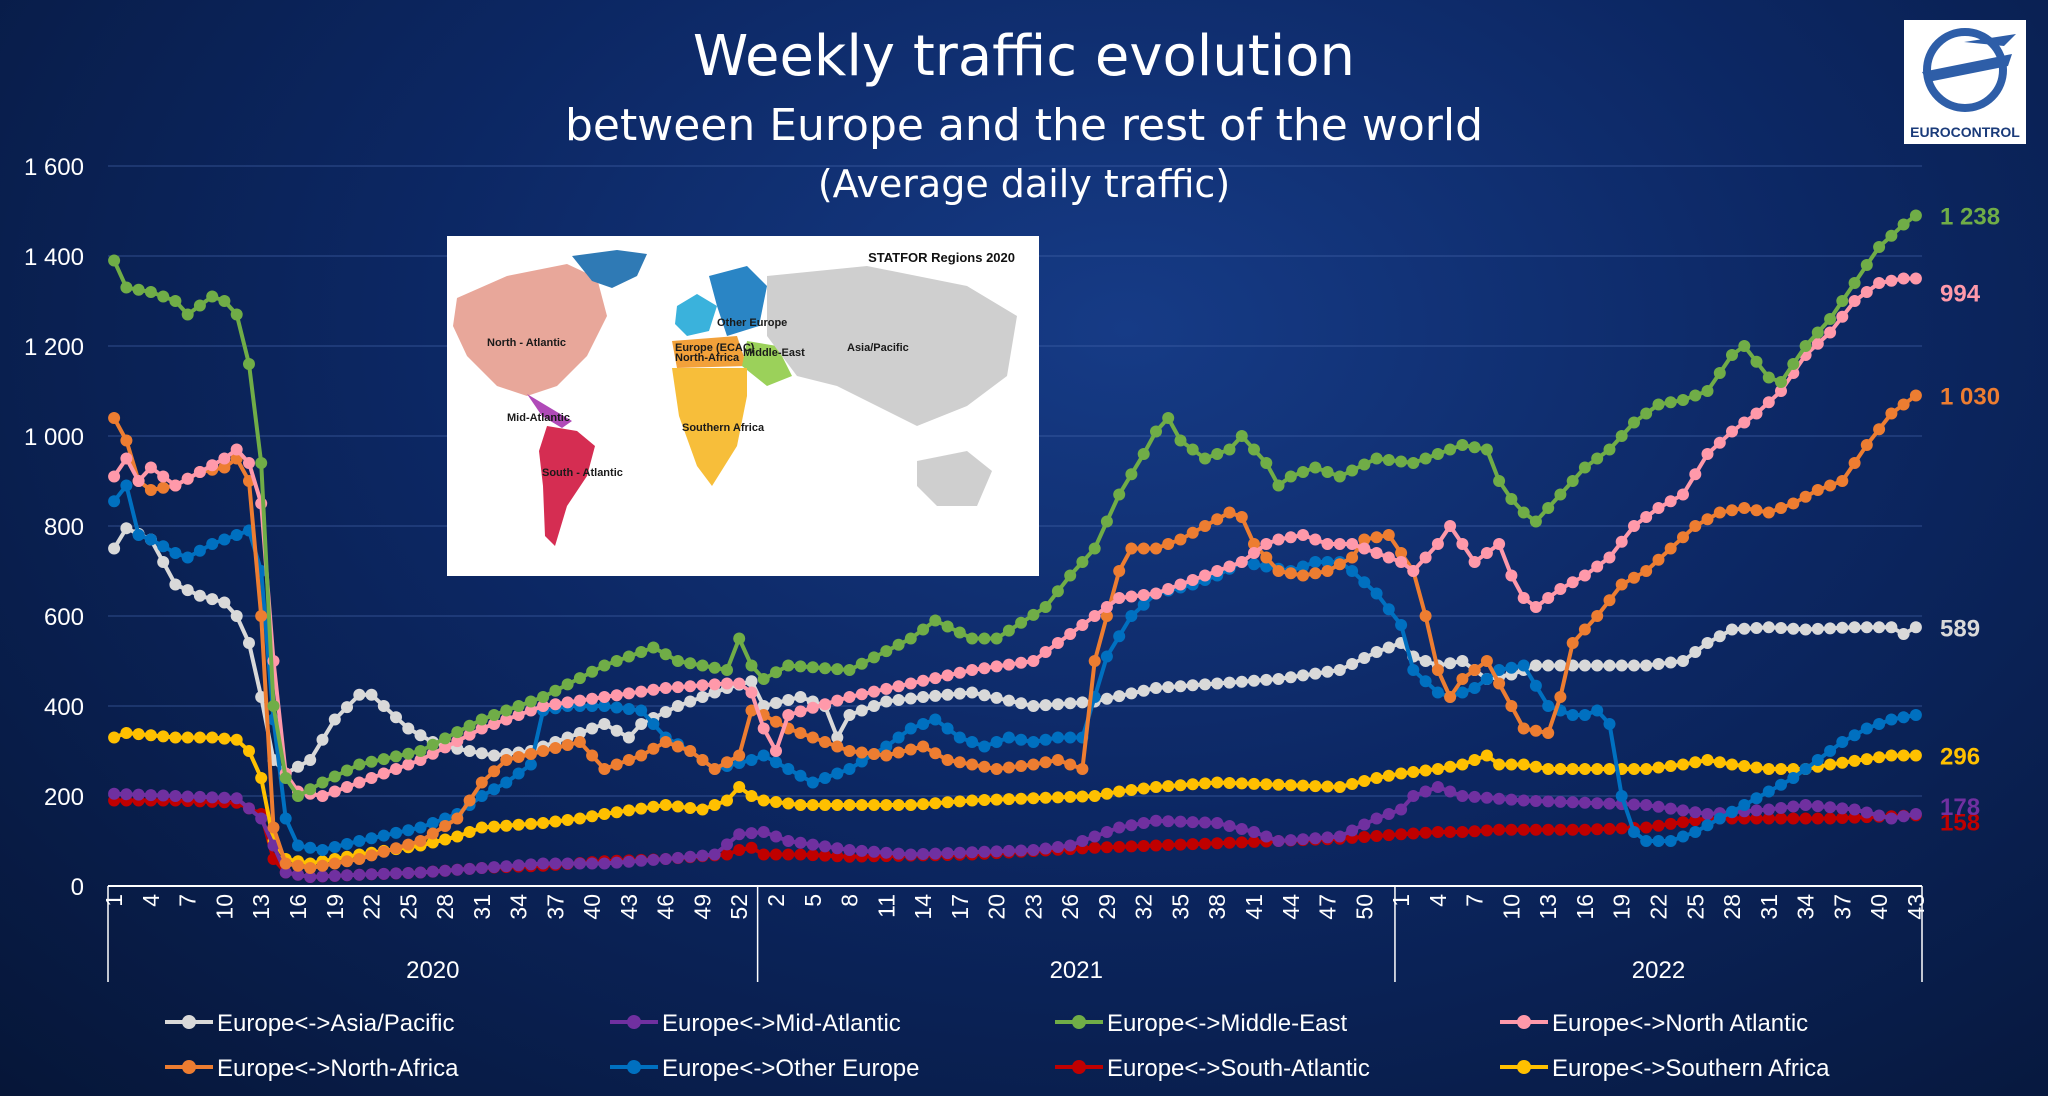  Describe the element at coordinates (1960, 807) in the screenshot. I see `end-value-label: 178` at that location.